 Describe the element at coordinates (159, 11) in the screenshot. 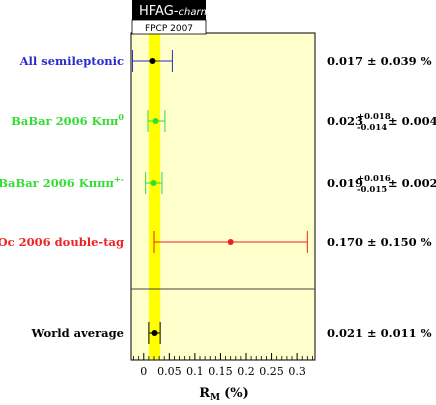

I see `badge-title-main: HFAG-` at that location.